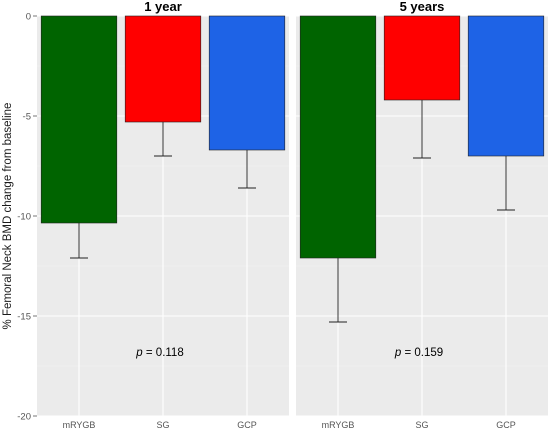 The width and height of the screenshot is (550, 435). Describe the element at coordinates (422, 7) in the screenshot. I see `panel-title: 5 years` at that location.